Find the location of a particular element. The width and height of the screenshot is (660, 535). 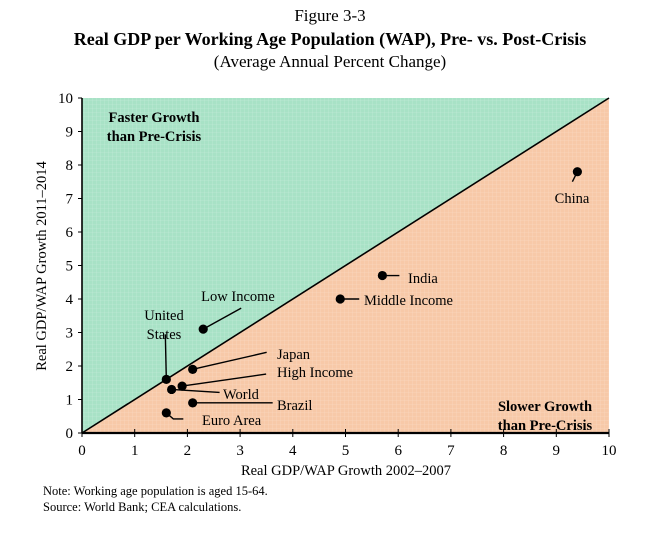

point-label-line: India is located at coordinates (423, 279).